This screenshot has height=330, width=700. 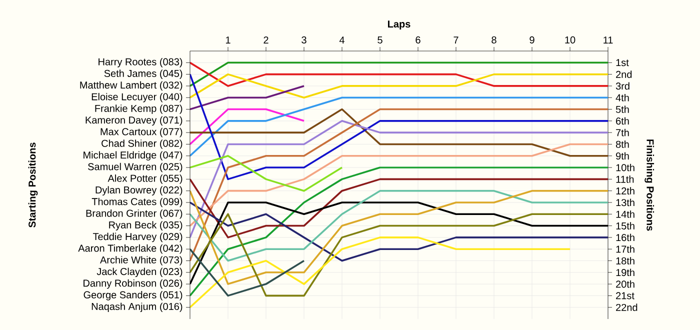 I want to click on y-tick-label: 11th, so click(x=625, y=179).